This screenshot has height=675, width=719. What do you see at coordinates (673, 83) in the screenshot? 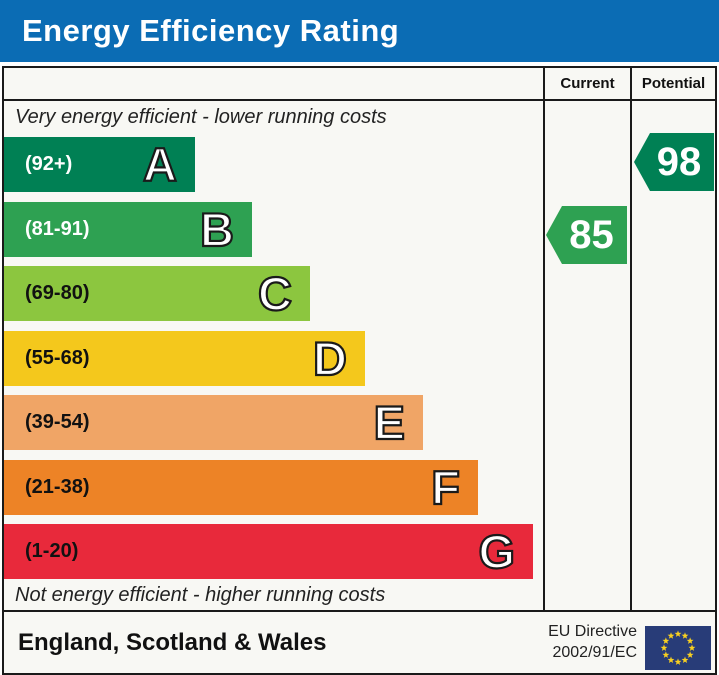
I see `column-header-potential: Potential` at bounding box center [673, 83].